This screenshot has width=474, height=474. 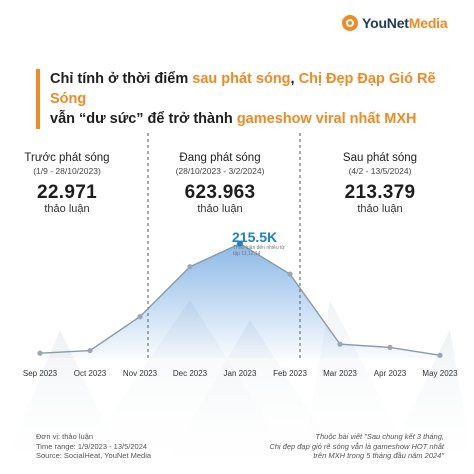 I want to click on brand-name: YouNetMedia, so click(x=405, y=23).